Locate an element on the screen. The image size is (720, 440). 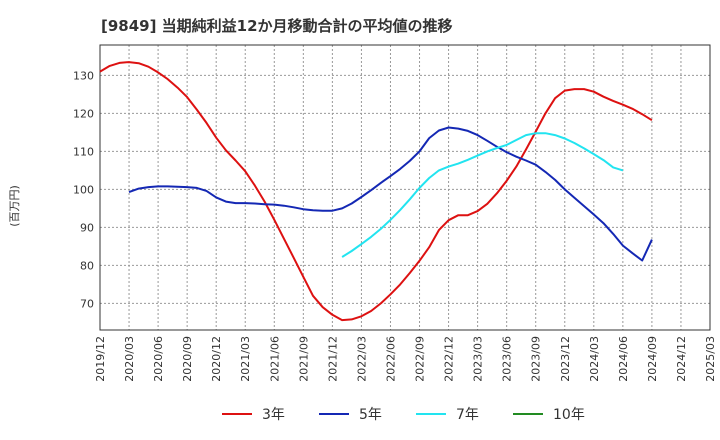
x-tick-label: 2020/09 is located at coordinates (187, 359).